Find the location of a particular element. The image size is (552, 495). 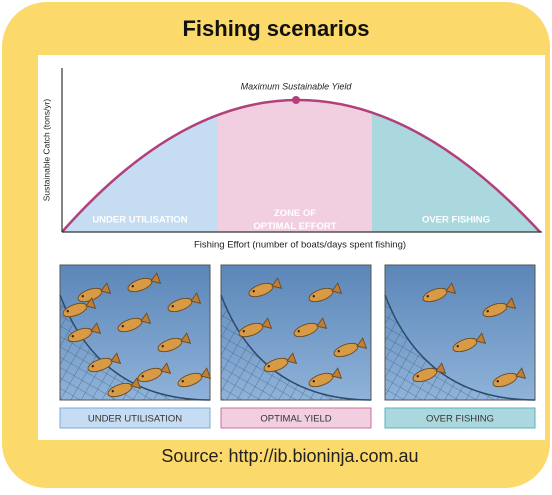

source: Source: http://ib.bioninja.com.au is located at coordinates (289, 456).